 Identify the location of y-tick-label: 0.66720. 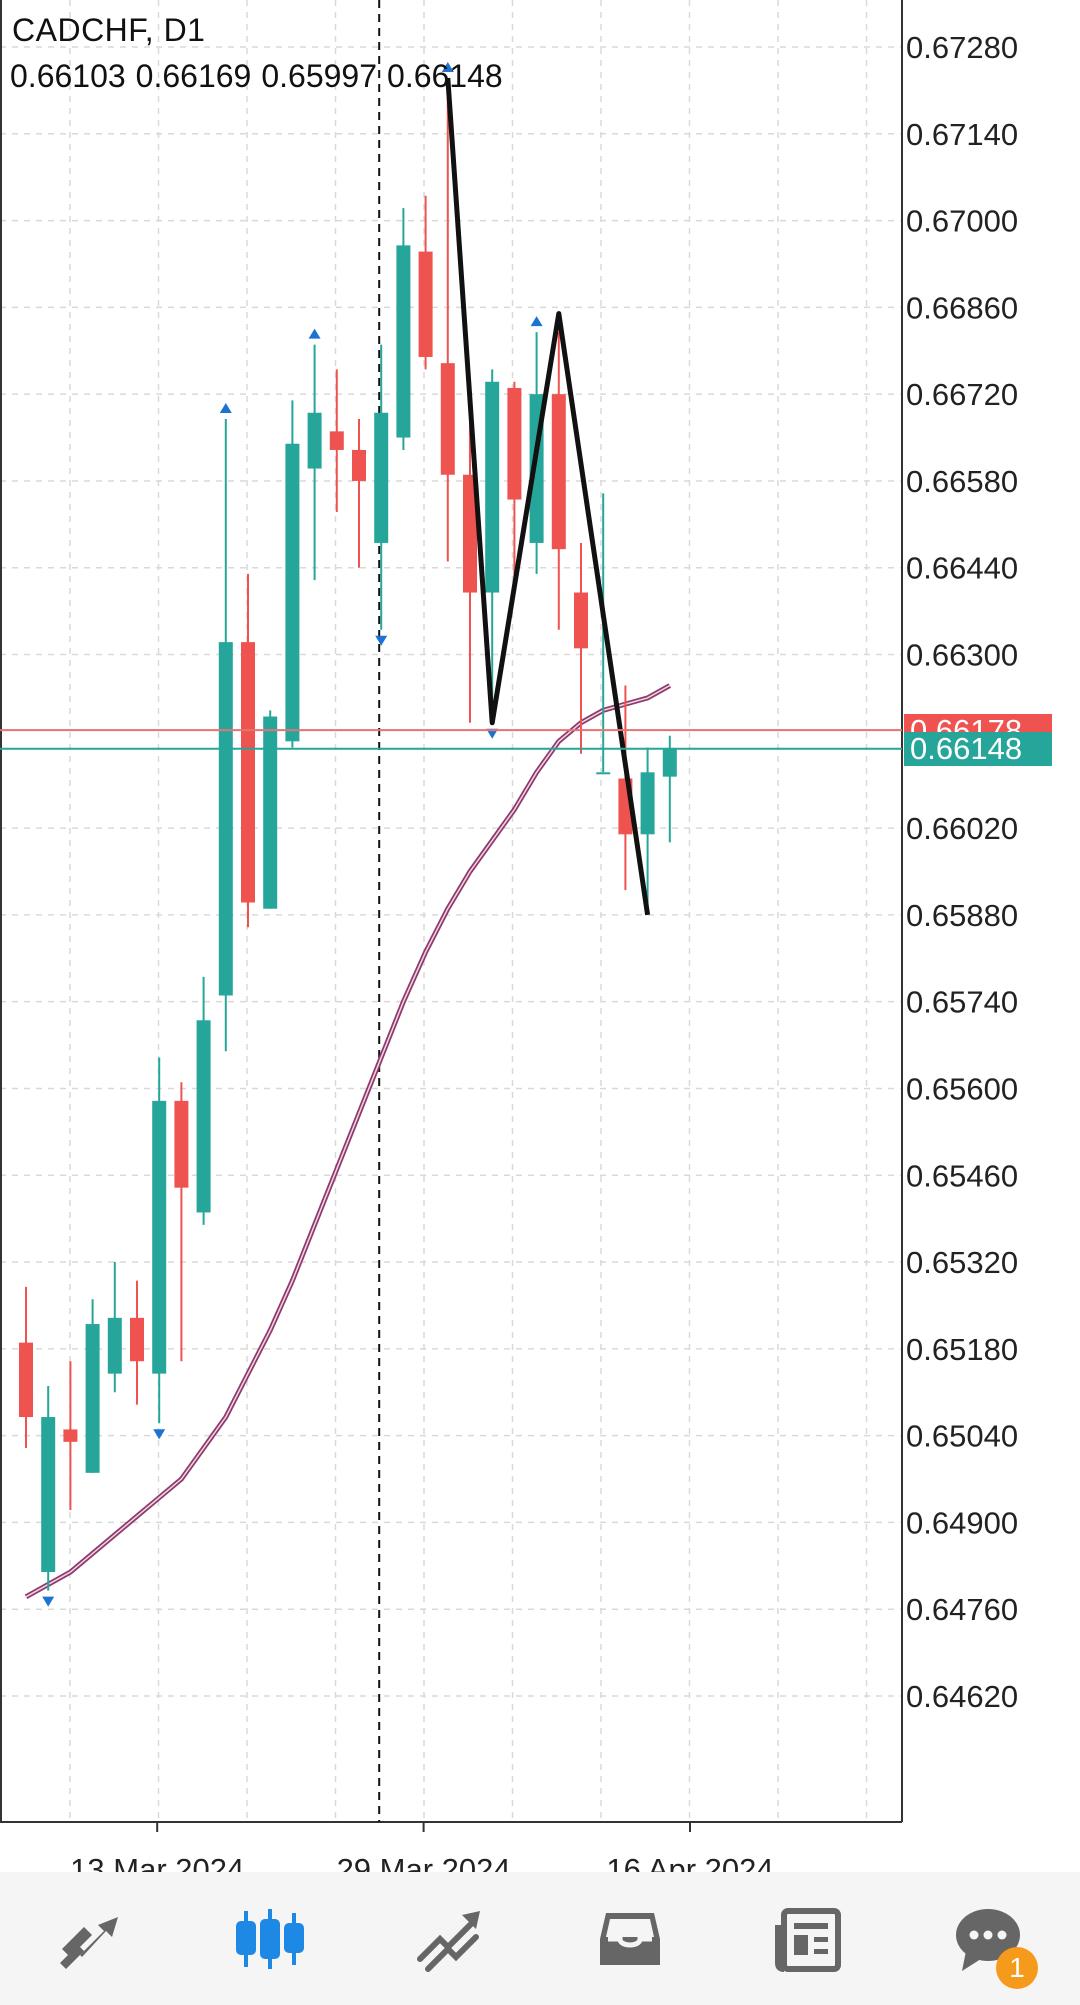
(962, 394).